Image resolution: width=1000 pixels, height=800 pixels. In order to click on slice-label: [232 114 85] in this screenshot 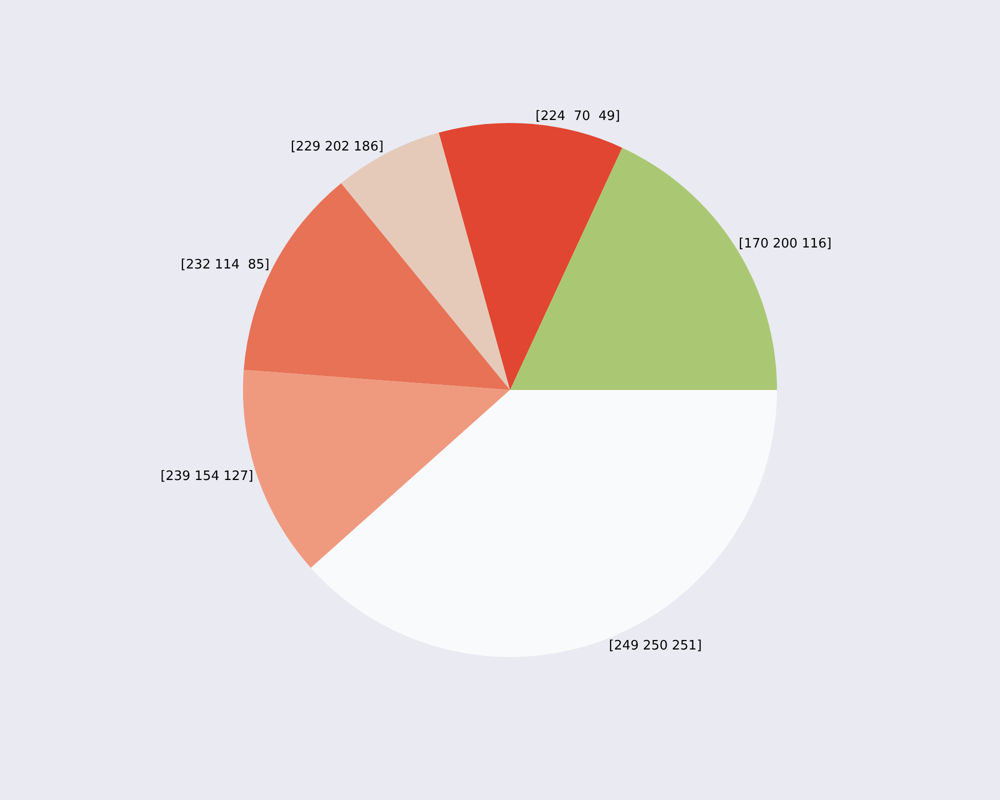, I will do `click(225, 264)`.